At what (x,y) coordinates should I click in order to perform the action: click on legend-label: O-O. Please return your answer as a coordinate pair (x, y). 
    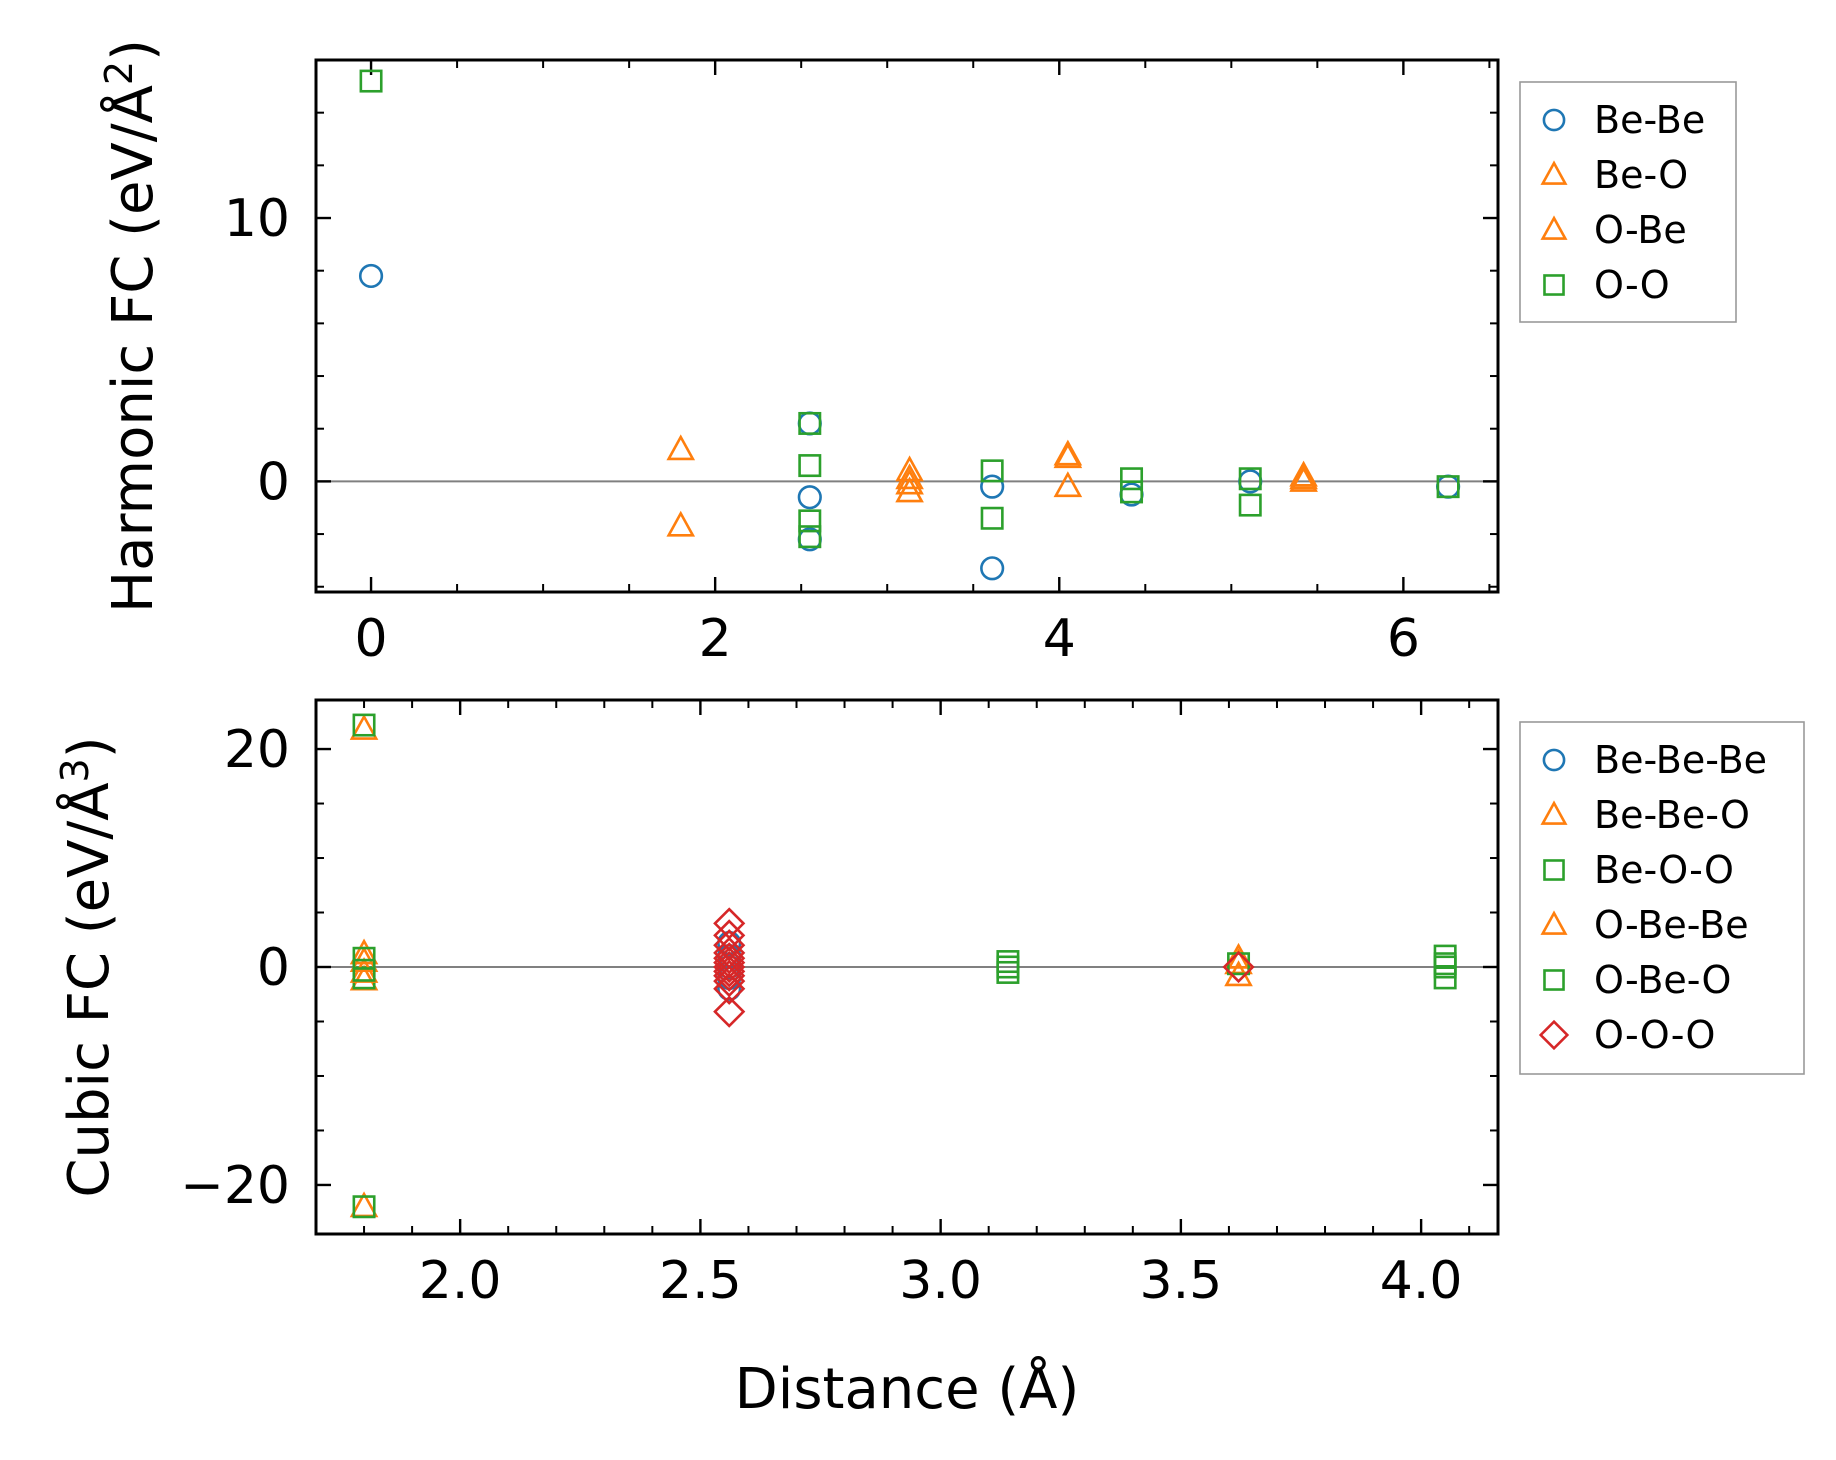
    Looking at the image, I should click on (1632, 285).